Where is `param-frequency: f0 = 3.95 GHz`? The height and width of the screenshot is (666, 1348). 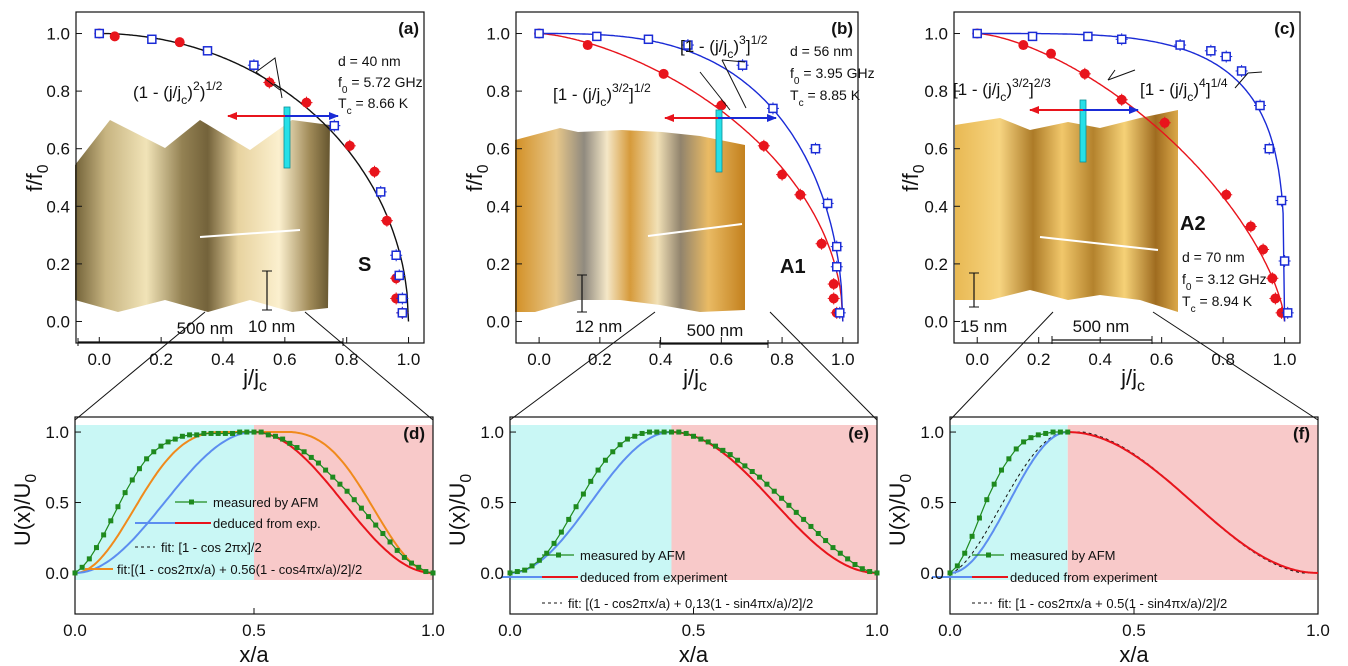 param-frequency: f0 = 3.95 GHz is located at coordinates (832, 76).